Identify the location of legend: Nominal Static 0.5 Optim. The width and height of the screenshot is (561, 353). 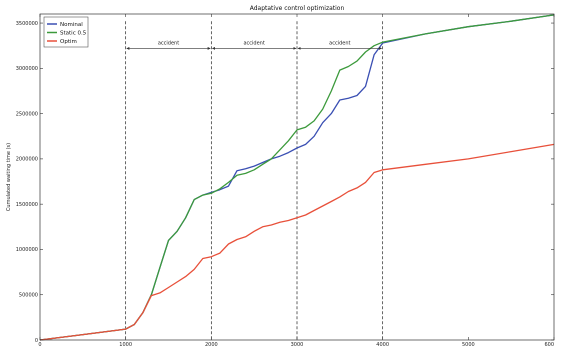
(66, 32).